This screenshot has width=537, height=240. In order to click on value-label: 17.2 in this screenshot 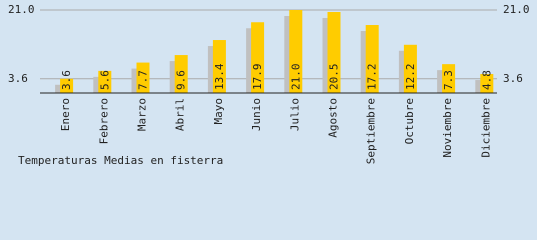, I will do `click(372, 77)`.